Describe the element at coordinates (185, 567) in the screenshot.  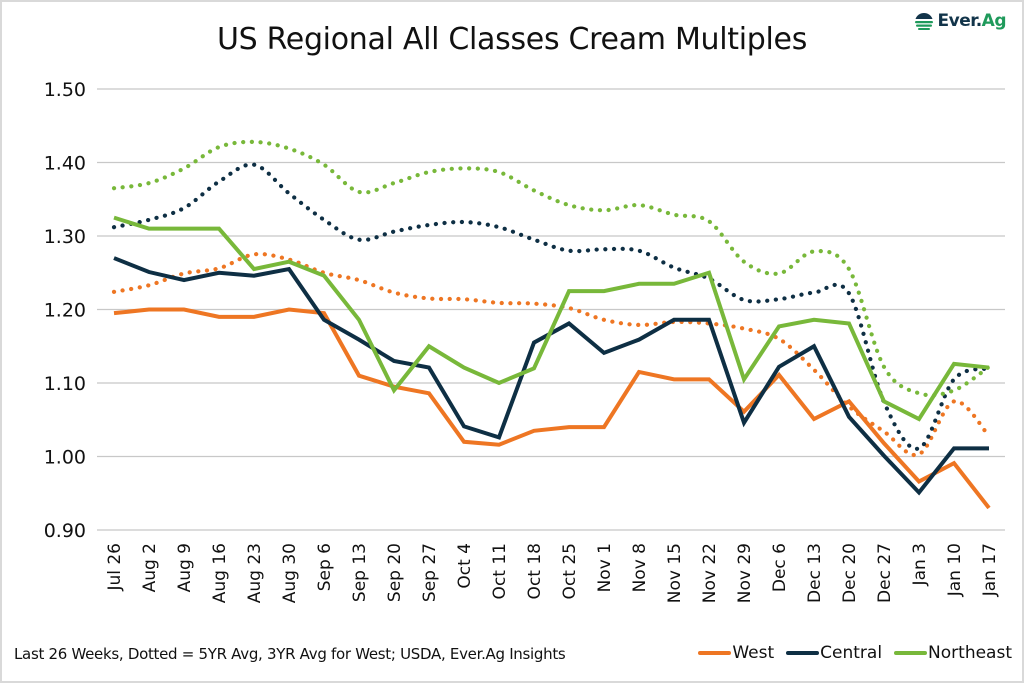
I see `x-tick-label: Aug 9` at that location.